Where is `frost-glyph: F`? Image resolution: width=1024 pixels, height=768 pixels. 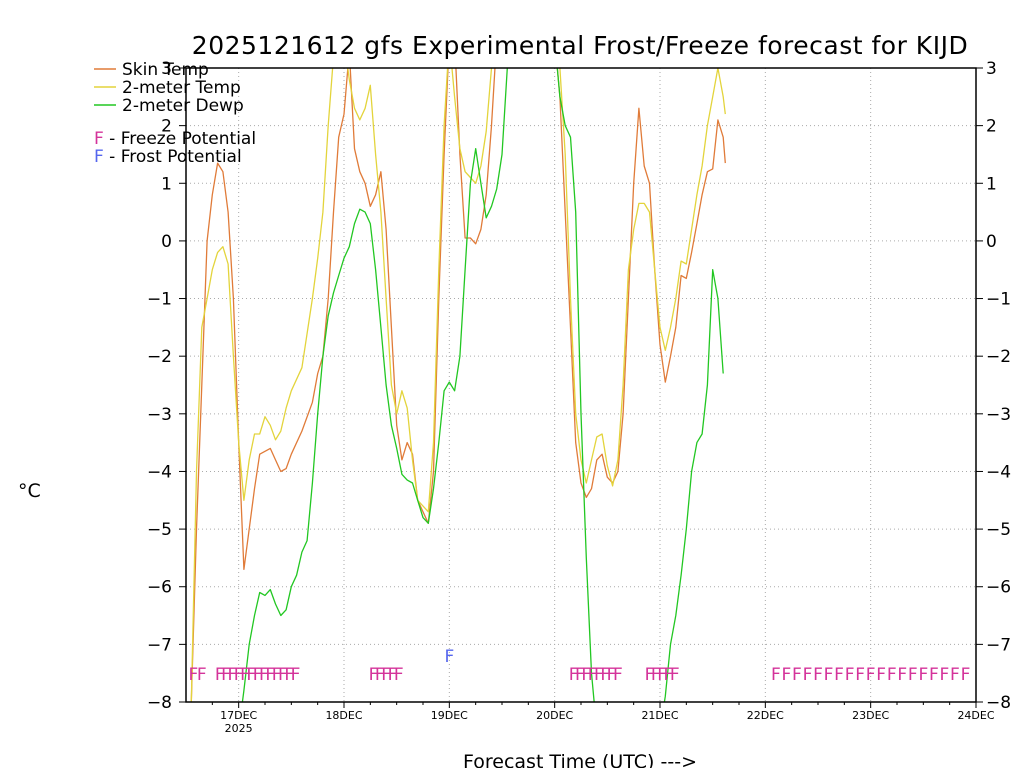
frost-glyph: F is located at coordinates (99, 157).